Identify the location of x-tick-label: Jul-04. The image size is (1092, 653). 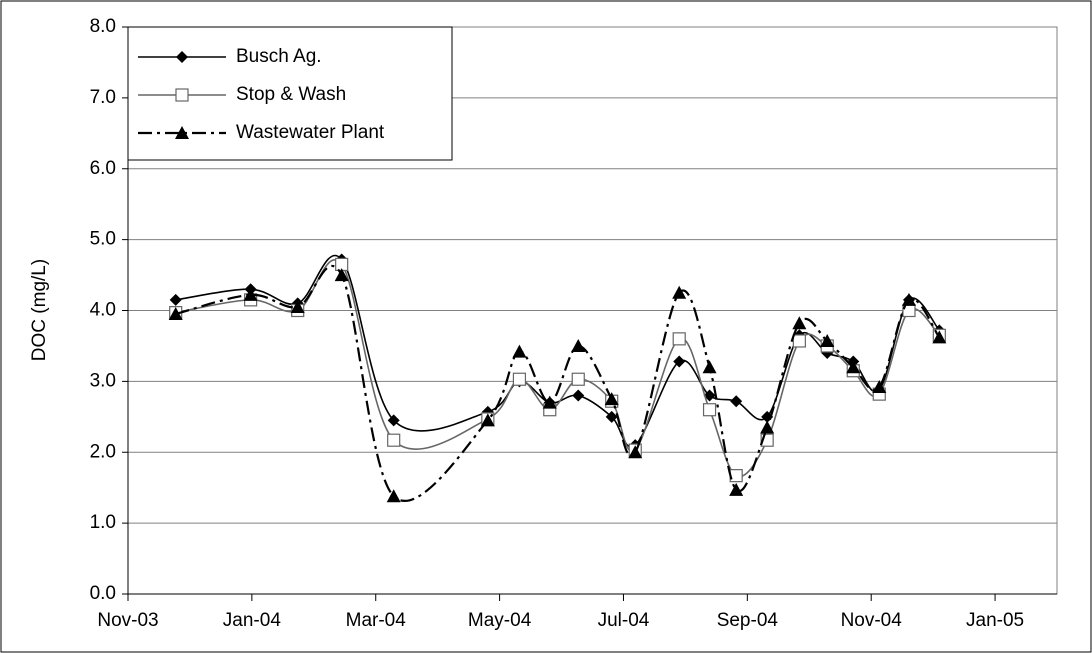
(624, 620).